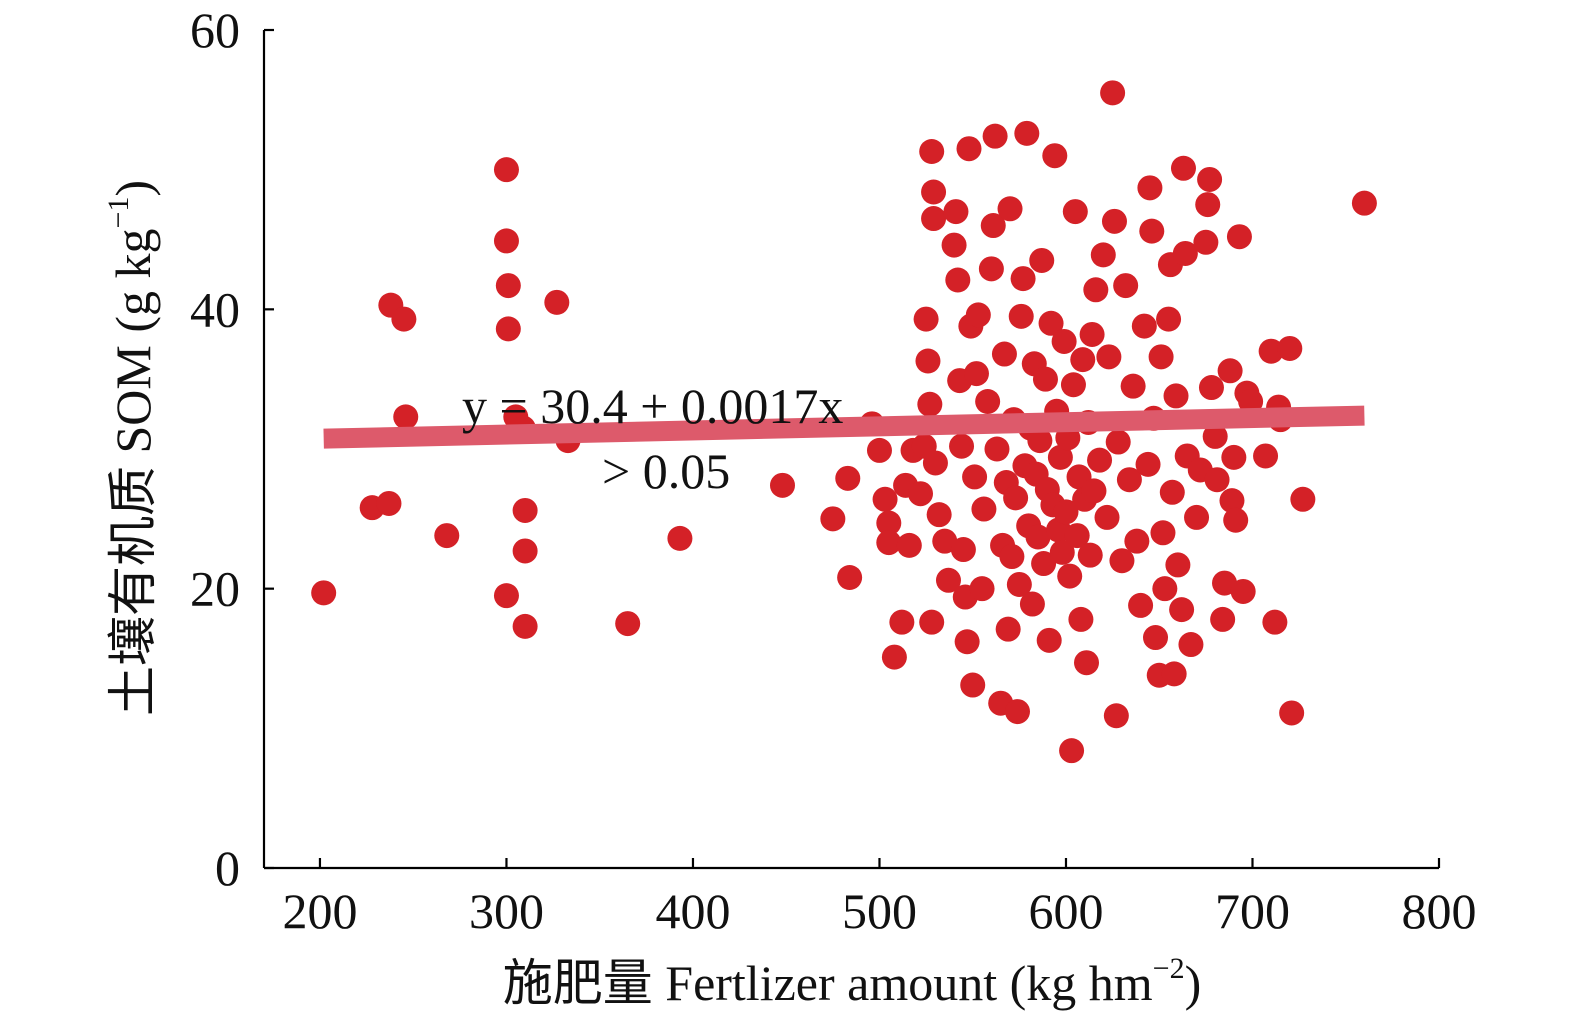 Image resolution: width=1575 pixels, height=1020 pixels. I want to click on x-axis: 200 300 400 500 600 700 800, so click(870, 898).